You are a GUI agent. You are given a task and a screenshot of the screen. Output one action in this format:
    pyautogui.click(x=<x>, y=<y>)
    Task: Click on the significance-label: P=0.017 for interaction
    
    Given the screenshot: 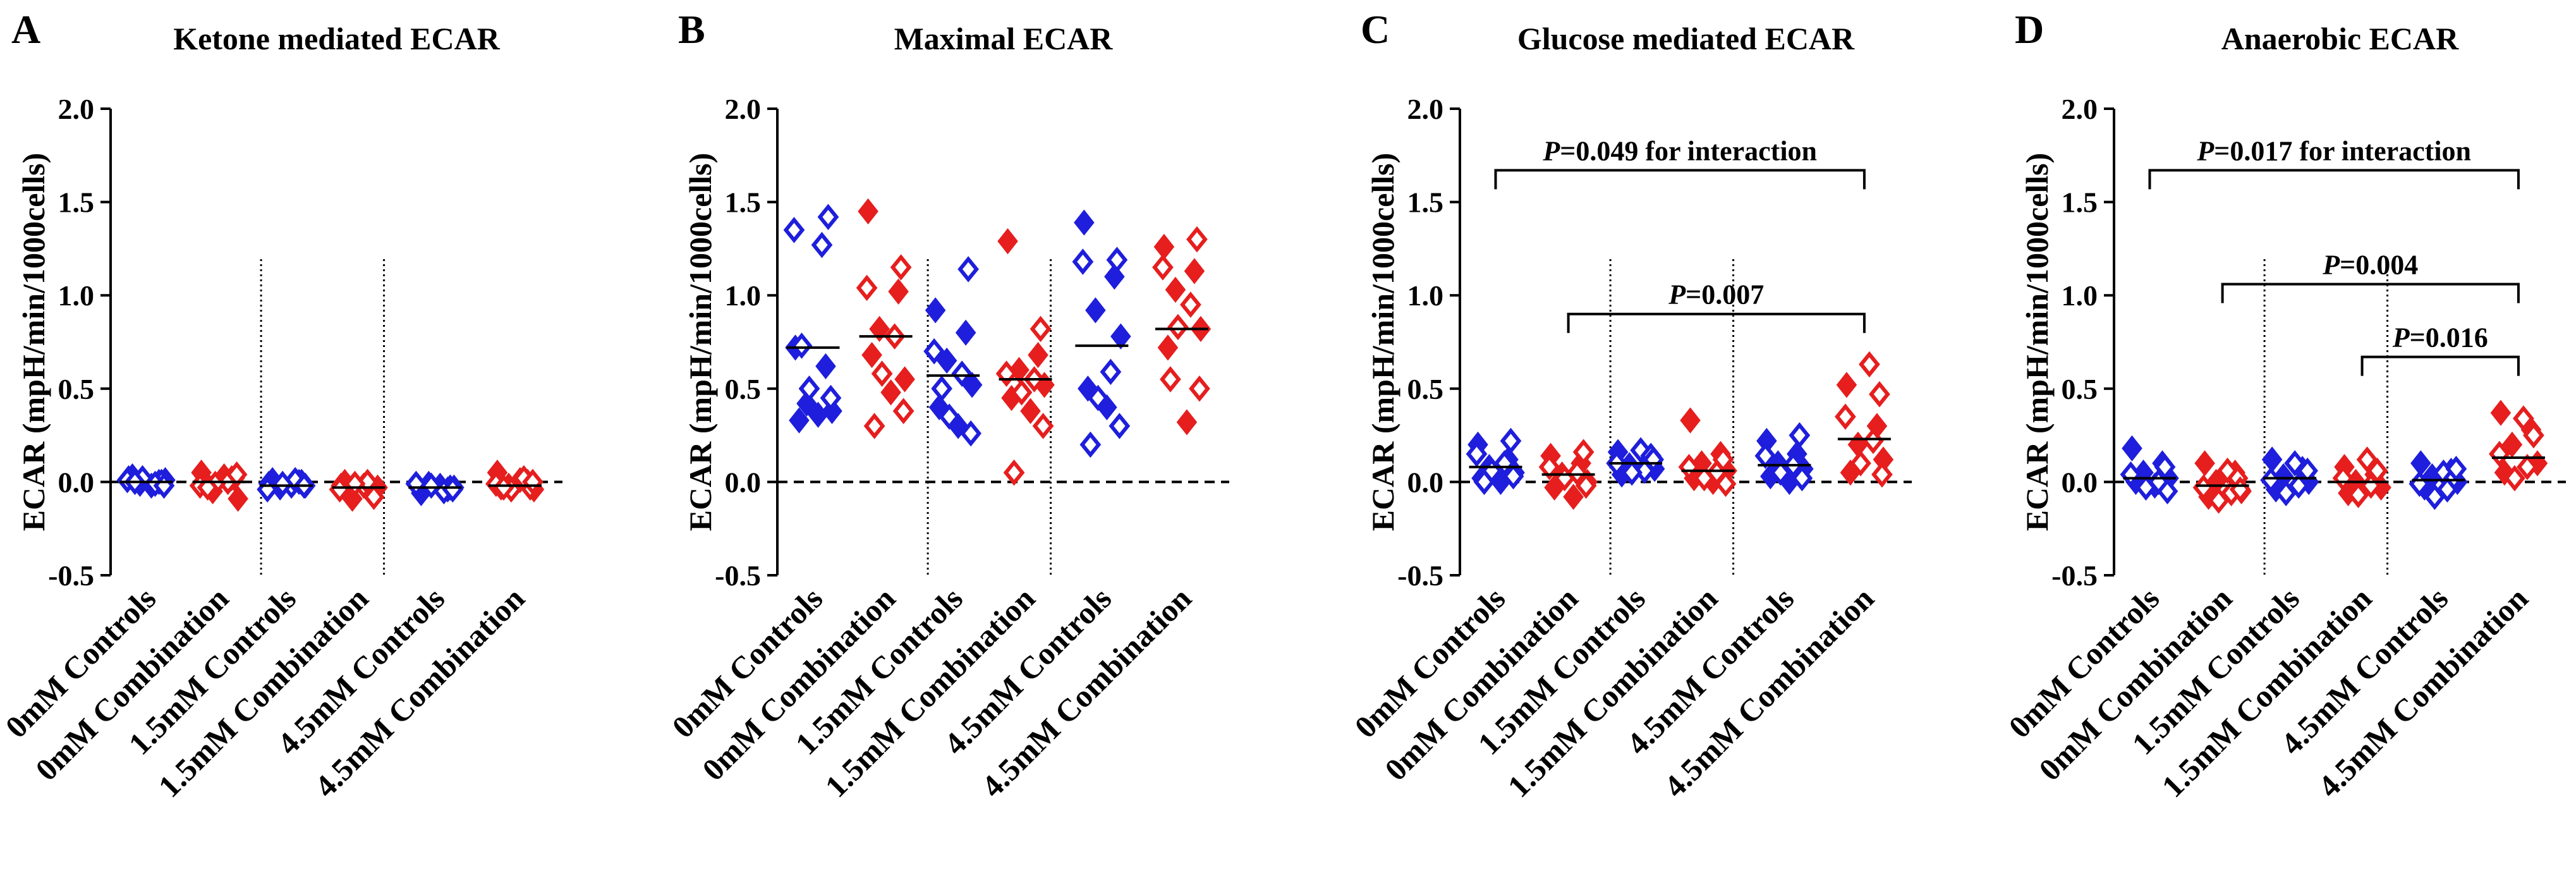 What is the action you would take?
    pyautogui.click(x=2333, y=150)
    